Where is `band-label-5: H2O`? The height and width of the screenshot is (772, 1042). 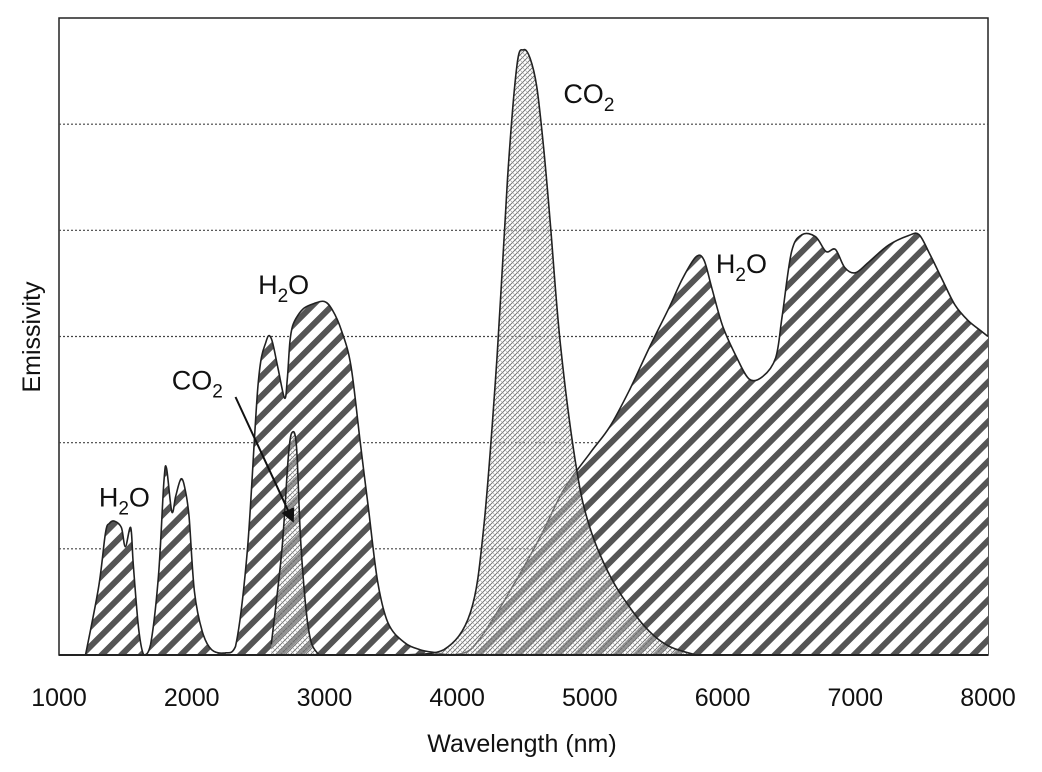
band-label-5: H2O is located at coordinates (741, 267).